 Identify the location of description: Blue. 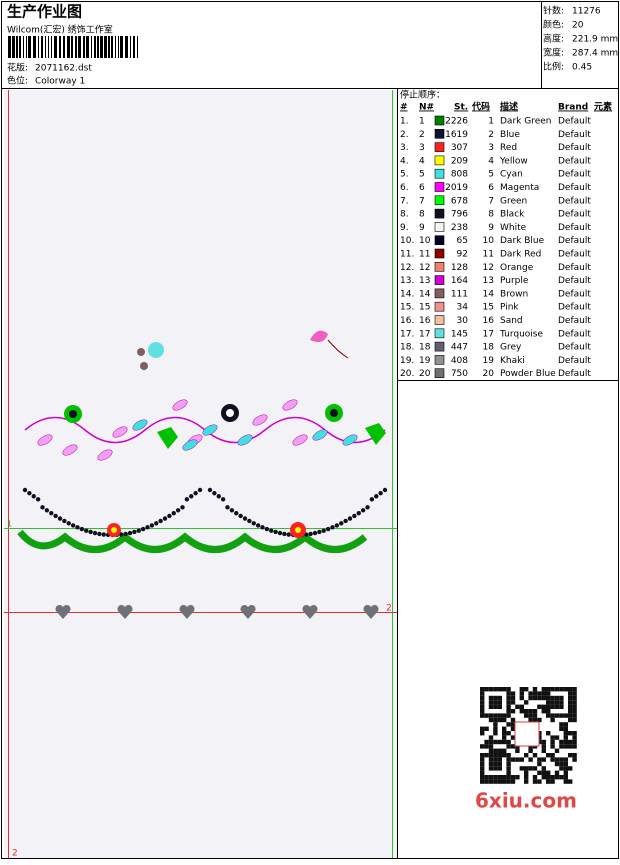
(510, 135).